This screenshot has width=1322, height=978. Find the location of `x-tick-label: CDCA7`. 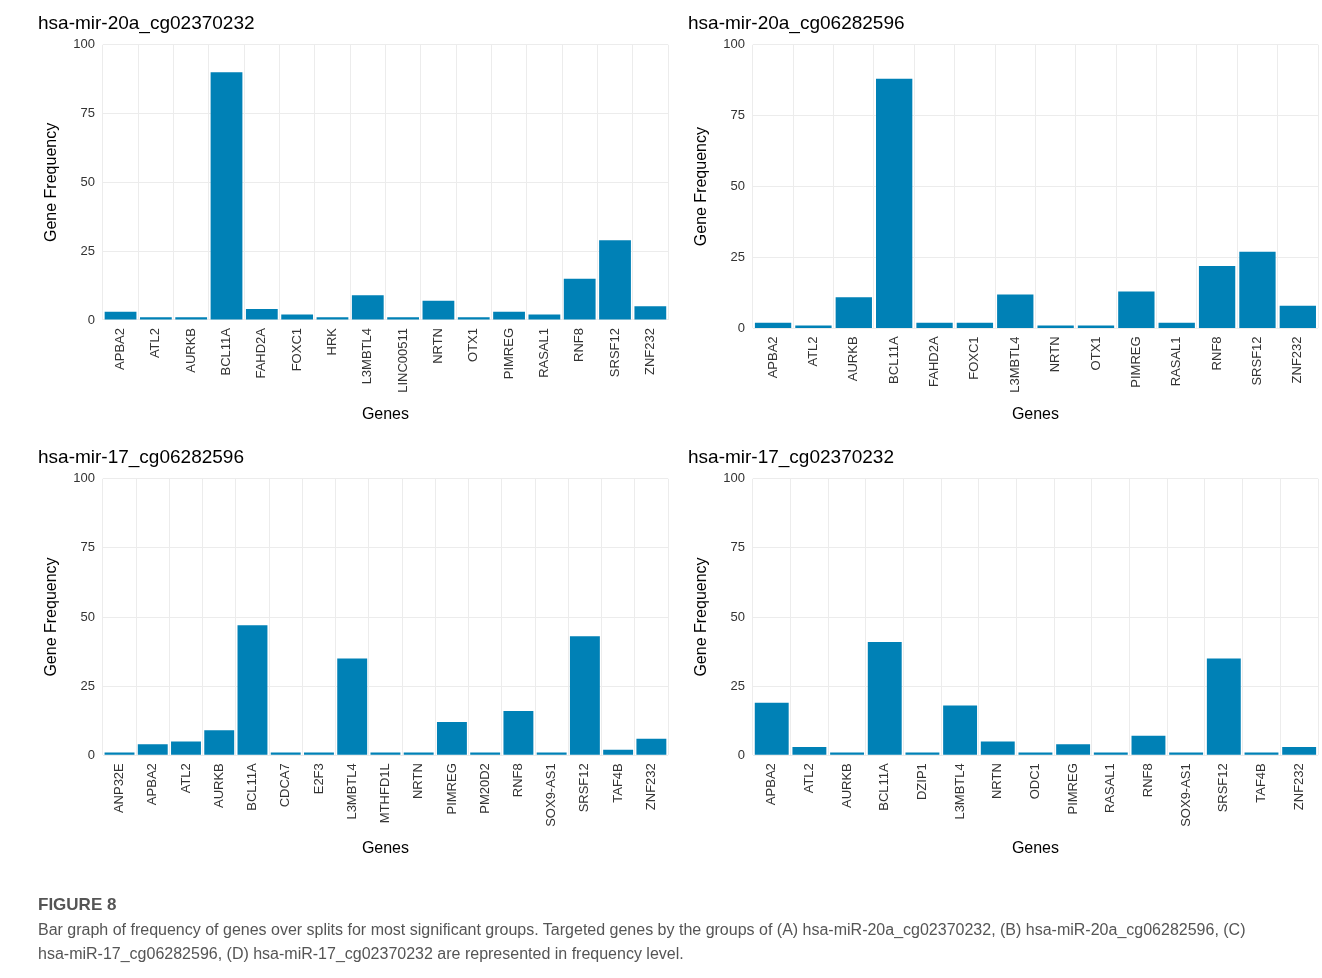

x-tick-label: CDCA7 is located at coordinates (285, 785).